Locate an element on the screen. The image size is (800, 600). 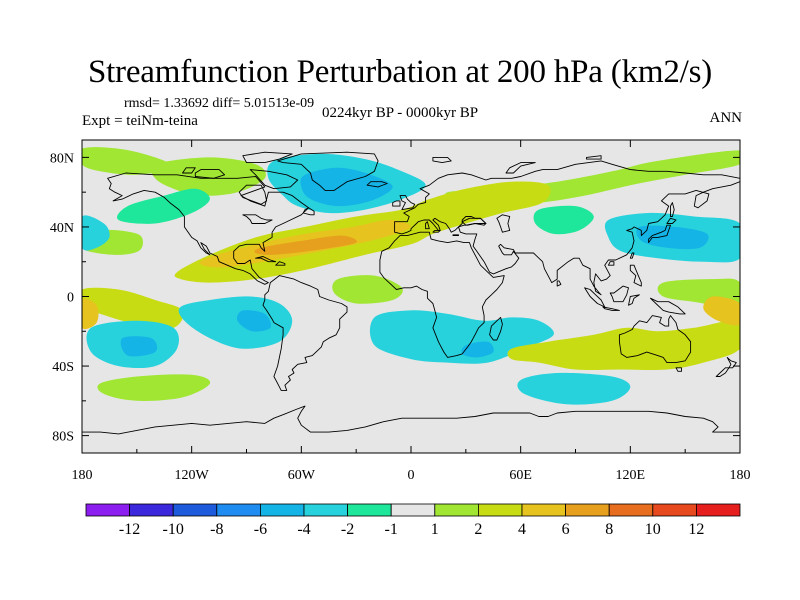
coastline-svalbard is located at coordinates (442, 160).